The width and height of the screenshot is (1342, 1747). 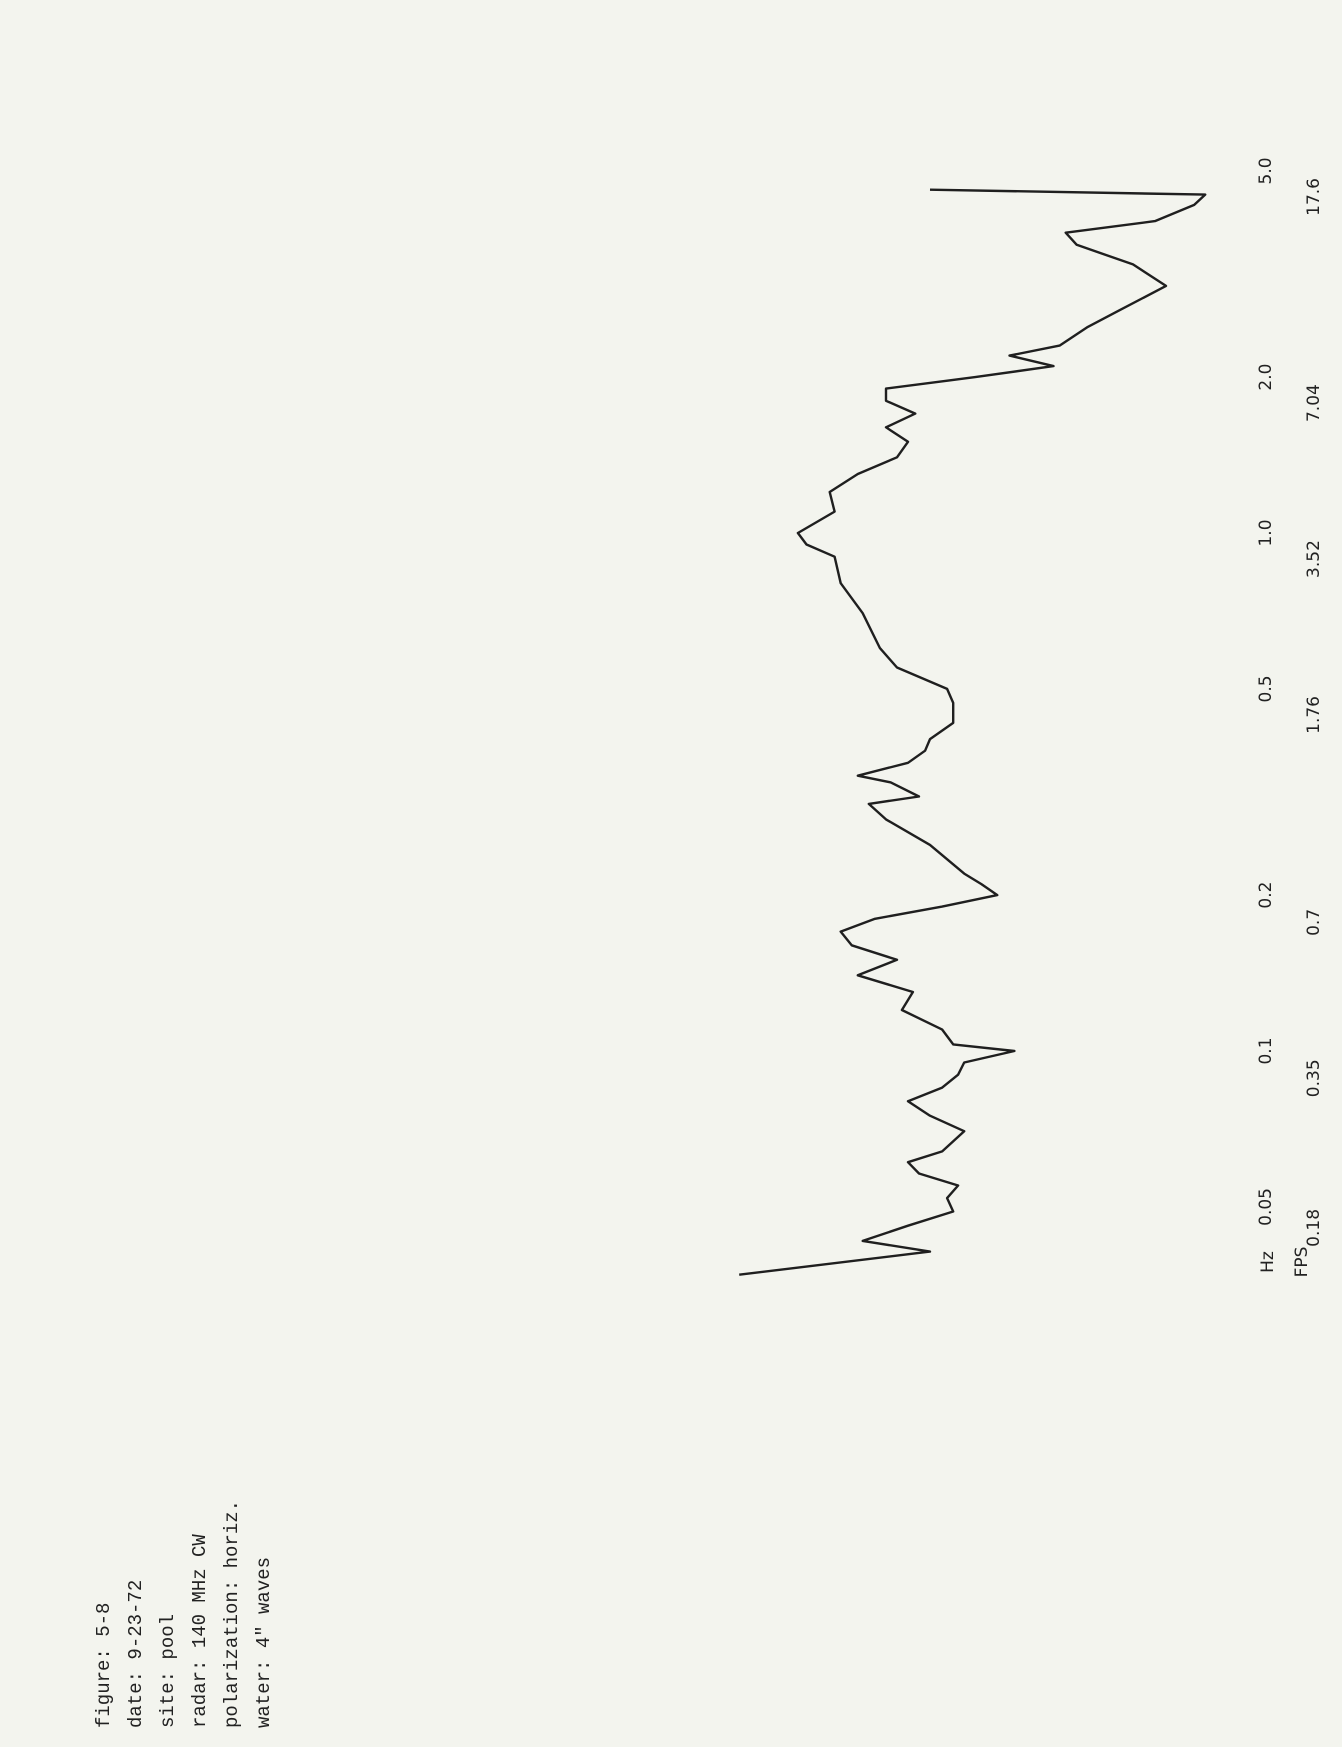 I want to click on axis-label: FPS, so click(x=1302, y=1262).